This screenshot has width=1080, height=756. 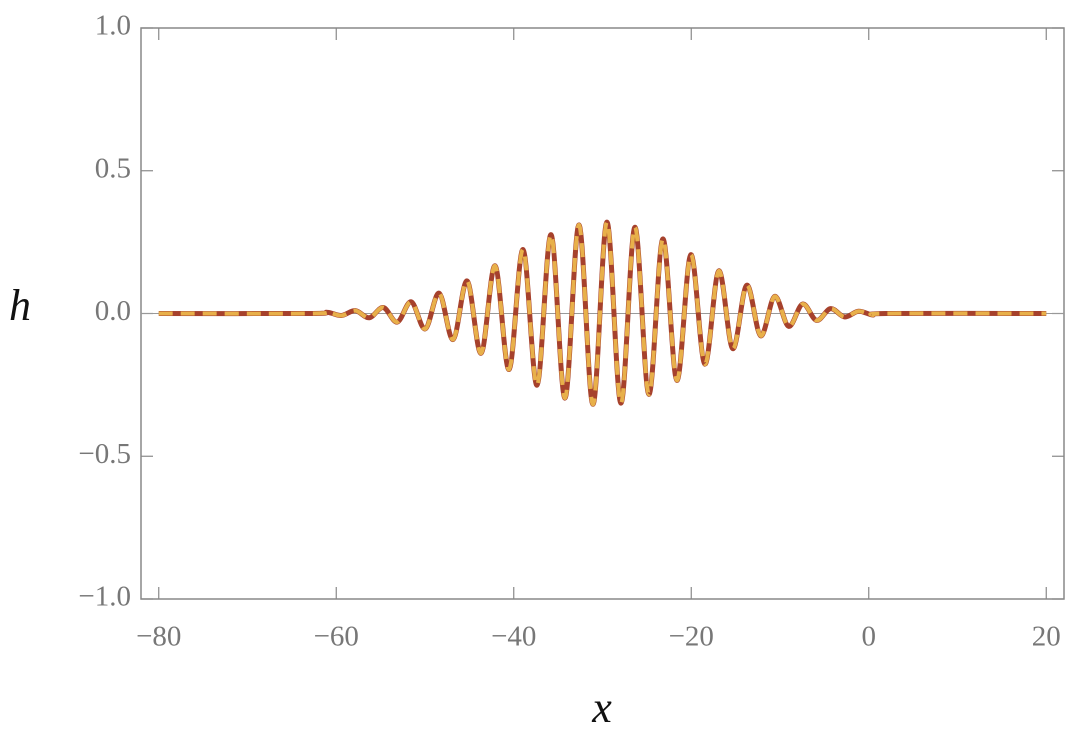 What do you see at coordinates (513, 637) in the screenshot?
I see `x-tick-label: −40` at bounding box center [513, 637].